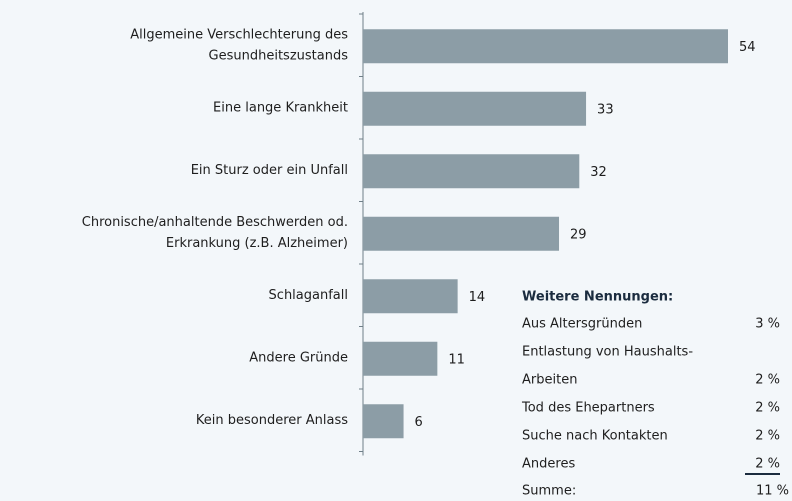  I want to click on category-label: Chronische/anhaltende Beschwerden od., so click(215, 222).